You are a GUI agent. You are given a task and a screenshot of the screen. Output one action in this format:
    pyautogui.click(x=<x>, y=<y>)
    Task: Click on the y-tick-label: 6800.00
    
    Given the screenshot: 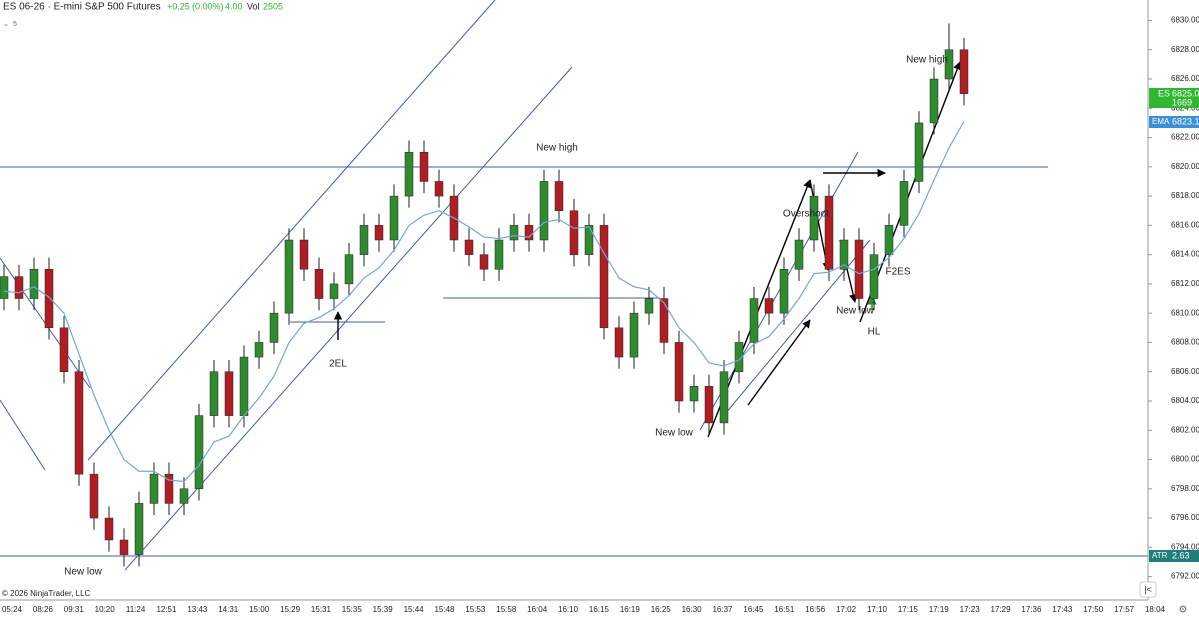 What is the action you would take?
    pyautogui.click(x=1185, y=459)
    